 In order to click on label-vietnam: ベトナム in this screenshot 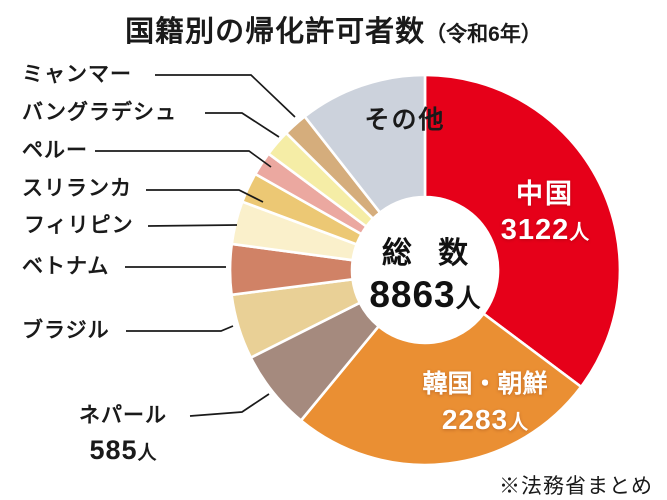, I will do `click(66, 266)`.